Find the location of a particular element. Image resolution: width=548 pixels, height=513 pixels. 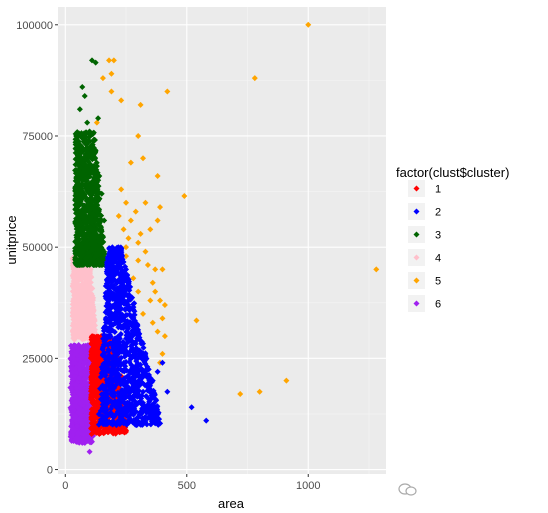

y-tick-label: 75000 is located at coordinates (37, 137).